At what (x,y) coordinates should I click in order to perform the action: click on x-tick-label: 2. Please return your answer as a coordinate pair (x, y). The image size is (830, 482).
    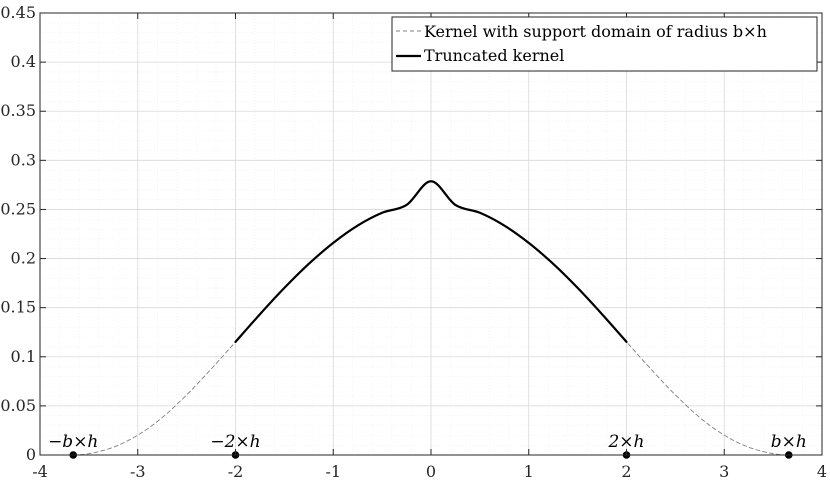
    Looking at the image, I should click on (626, 471).